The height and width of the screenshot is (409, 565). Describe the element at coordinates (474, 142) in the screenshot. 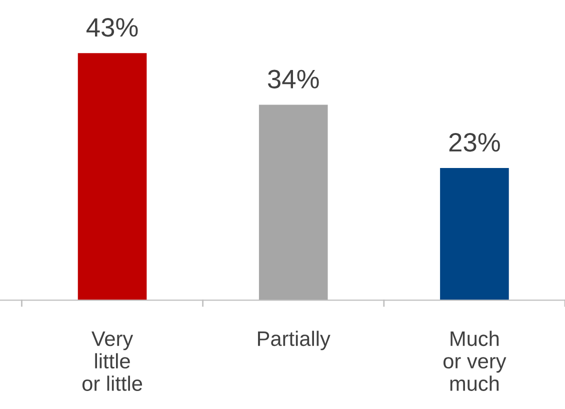

I see `data-label: 23%` at that location.